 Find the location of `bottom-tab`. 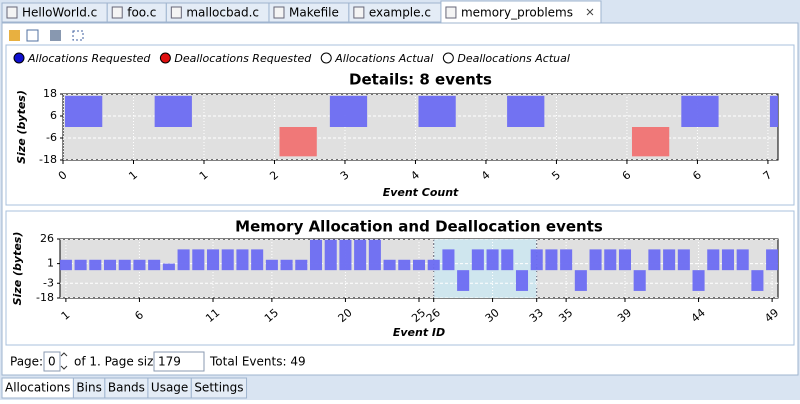

bottom-tab is located at coordinates (219, 388).